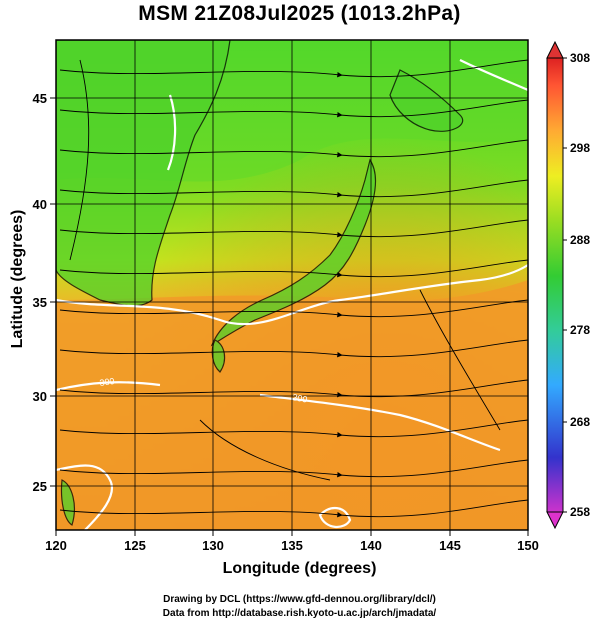 This screenshot has width=599, height=625. I want to click on x-axis-label: Longitude (degrees), so click(299, 568).